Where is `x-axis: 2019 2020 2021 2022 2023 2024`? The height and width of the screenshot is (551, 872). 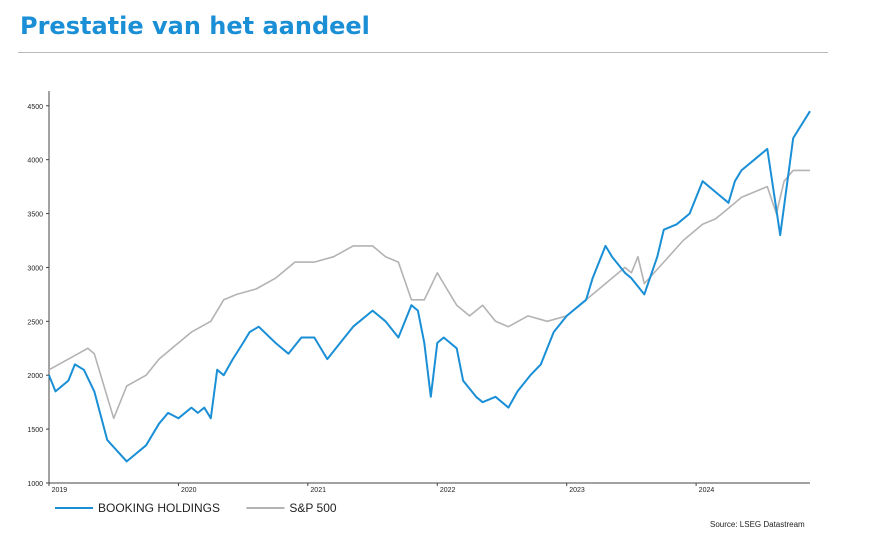 x-axis: 2019 2020 2021 2022 2023 2024 is located at coordinates (429, 488).